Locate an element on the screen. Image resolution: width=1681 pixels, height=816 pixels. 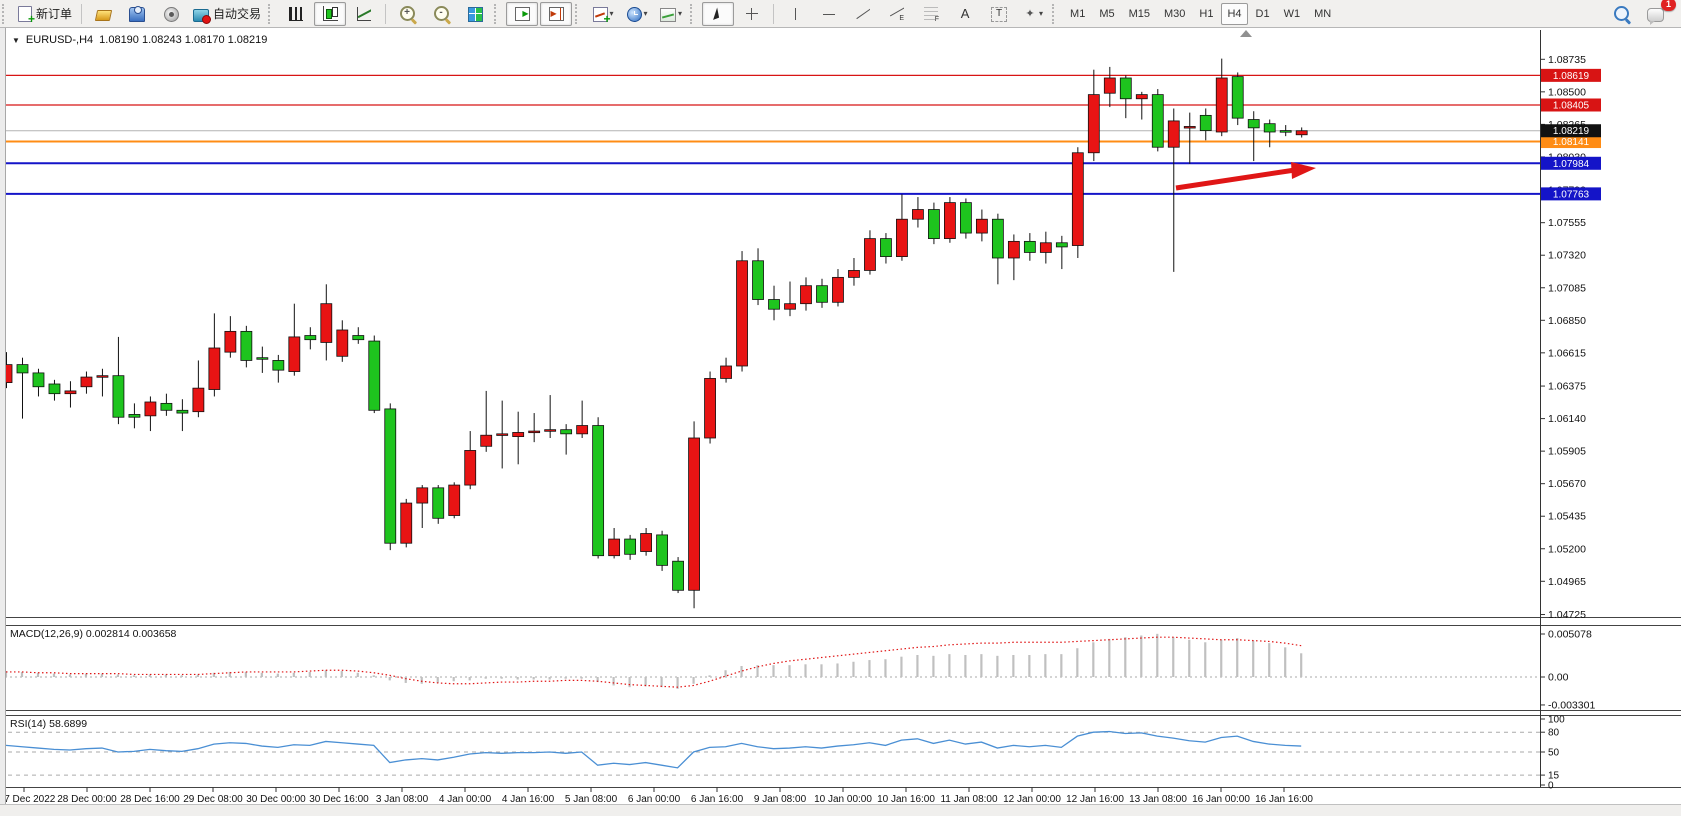
svg-text: 80 is located at coordinates (1554, 733).